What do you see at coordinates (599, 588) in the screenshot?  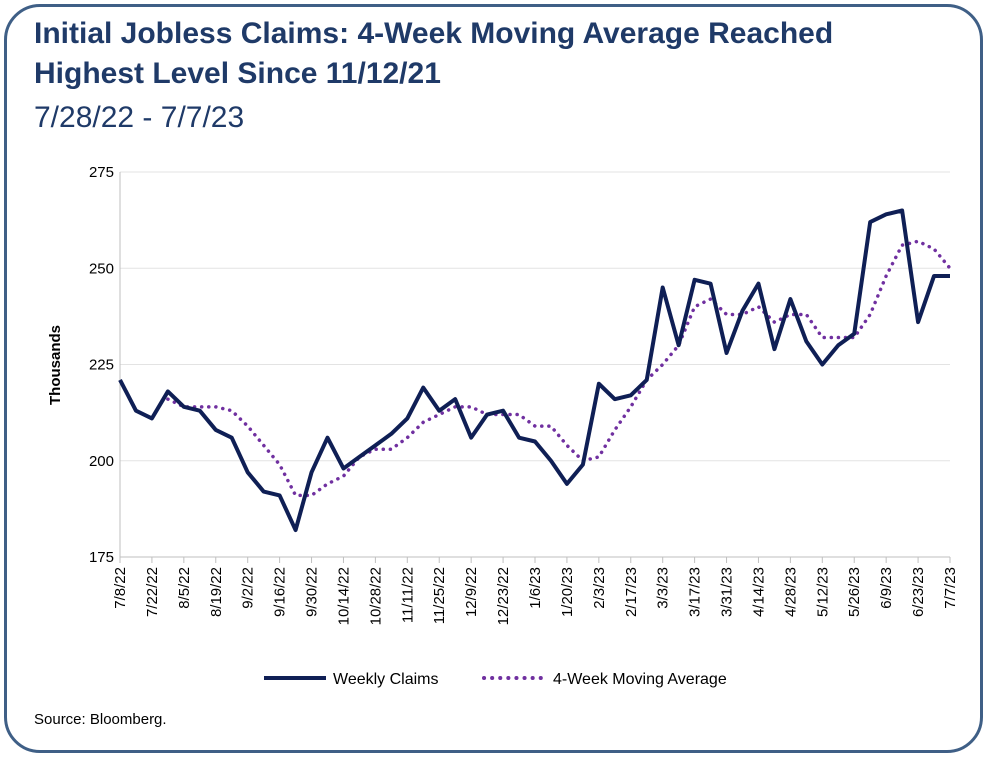 I see `x-tick-label: 2/3/23` at bounding box center [599, 588].